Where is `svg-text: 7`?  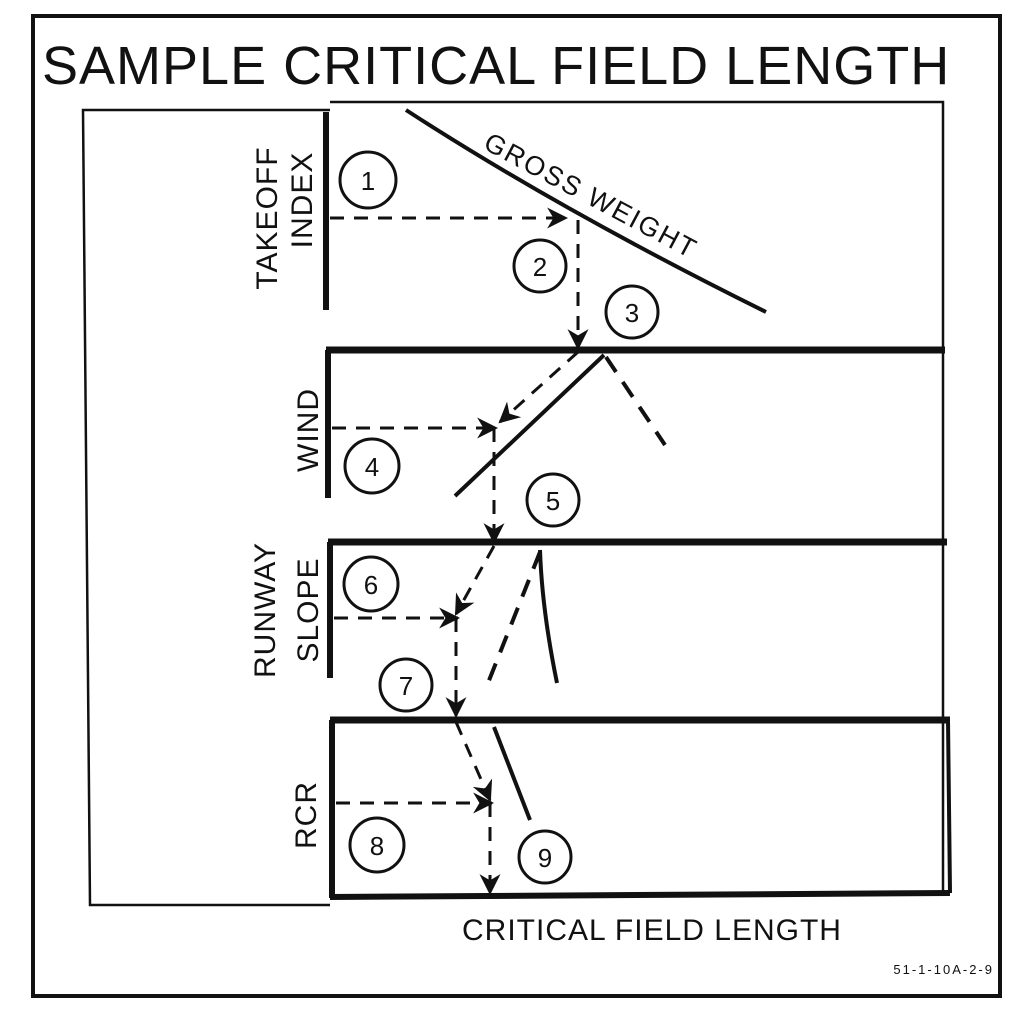 svg-text: 7 is located at coordinates (406, 686).